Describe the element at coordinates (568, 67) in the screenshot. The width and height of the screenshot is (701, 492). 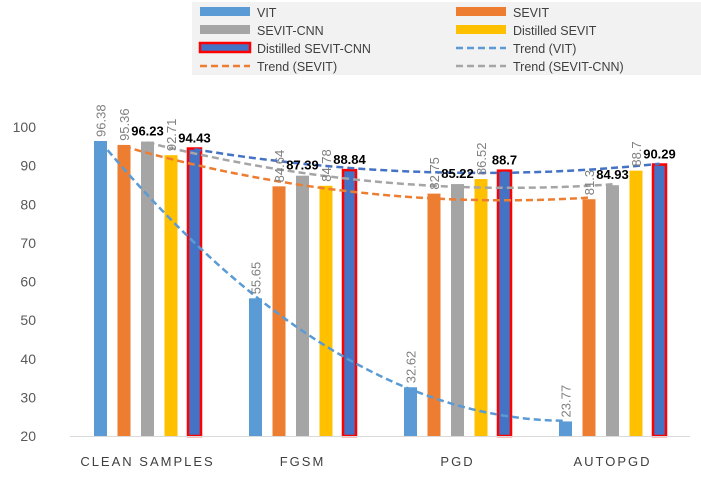
I see `legend-label-trend-sevit-cnn: Trend (SEVIT-CNN)` at that location.